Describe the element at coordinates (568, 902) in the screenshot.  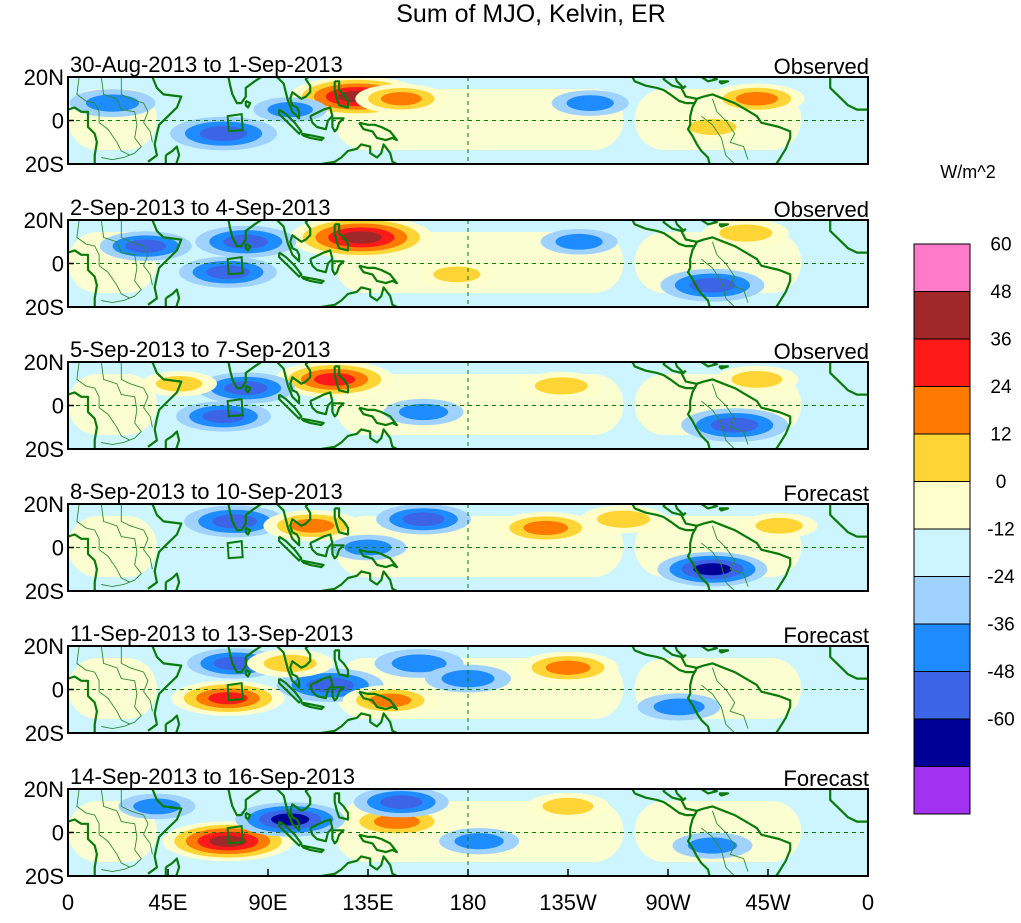
I see `x-tick-label: 135W` at that location.